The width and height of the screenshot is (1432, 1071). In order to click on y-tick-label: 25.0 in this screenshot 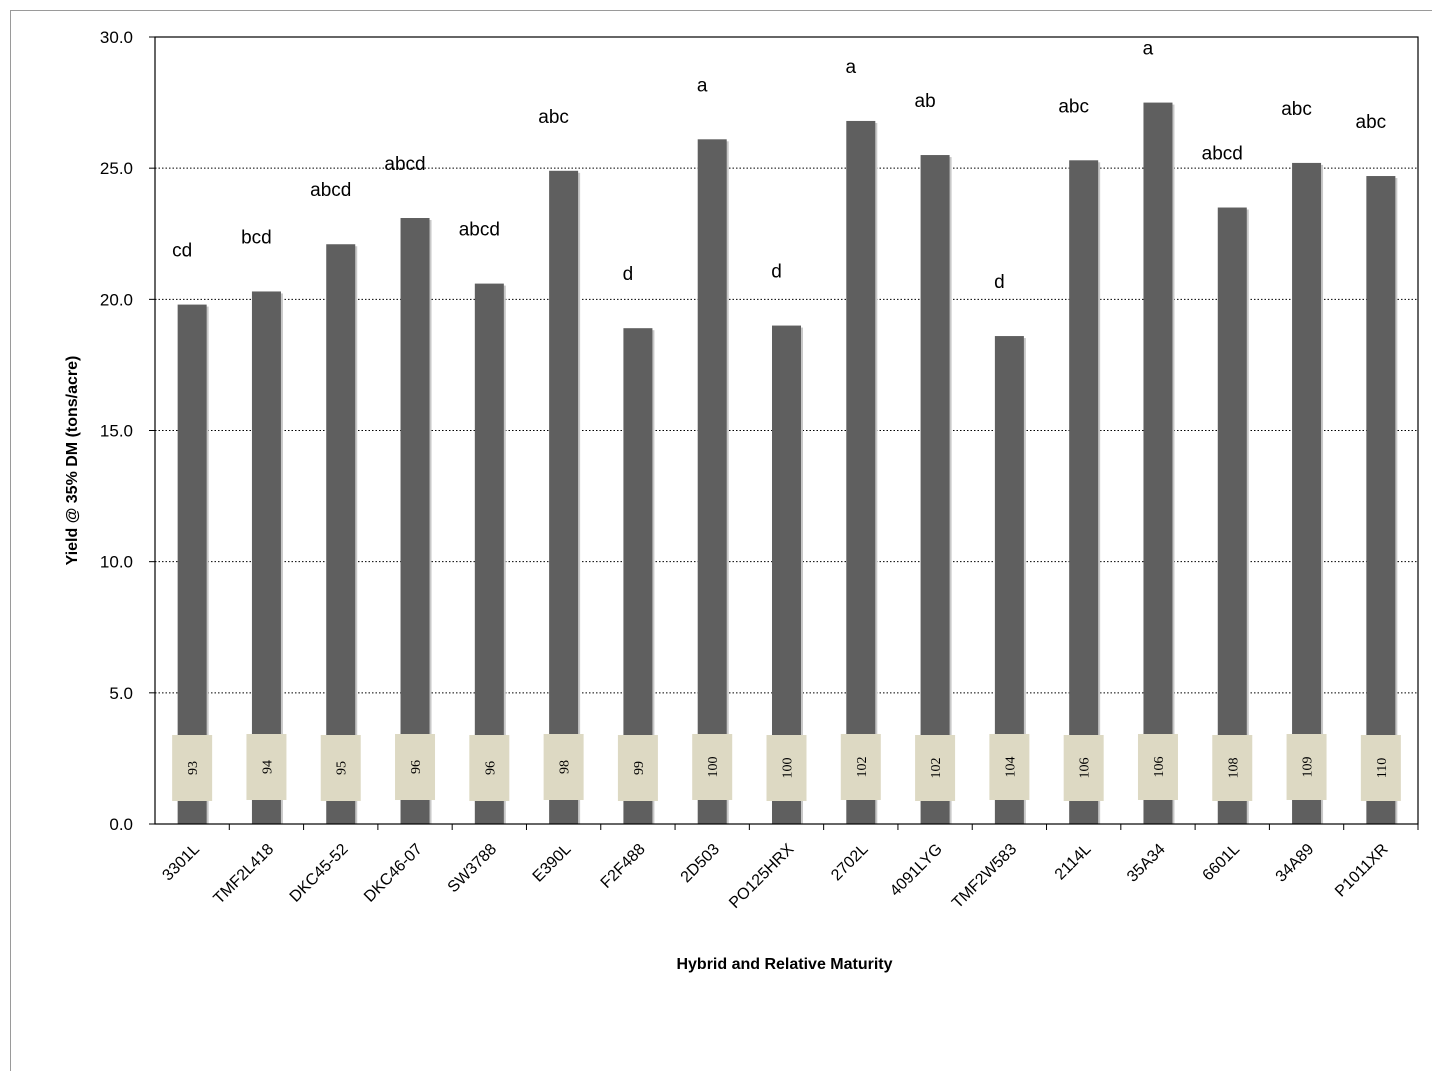, I will do `click(116, 168)`.